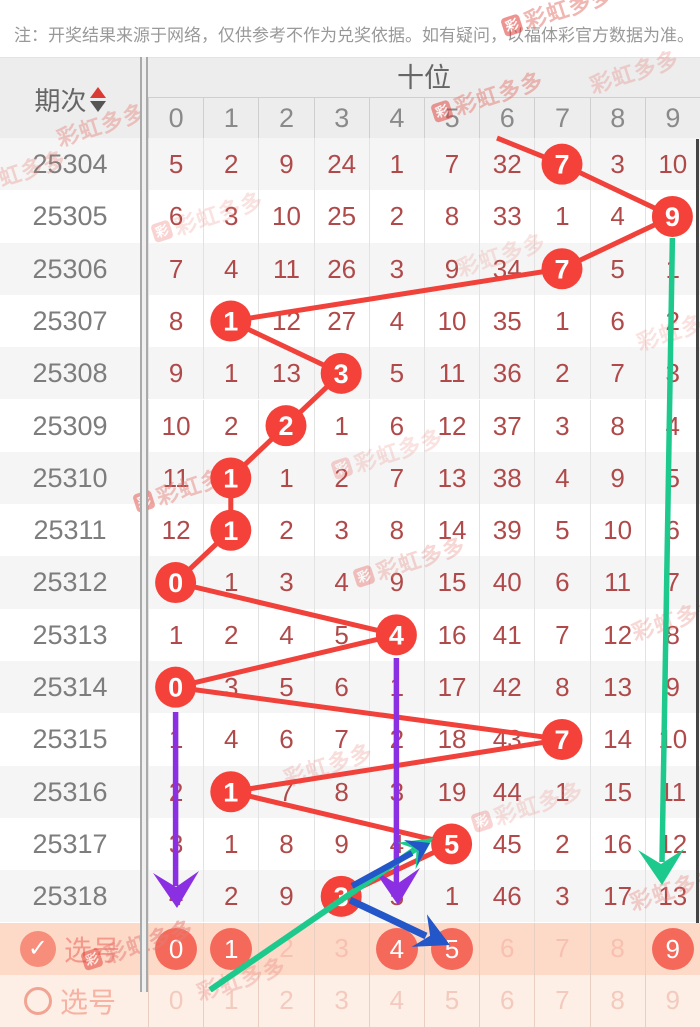 This screenshot has height=1027, width=700. What do you see at coordinates (285, 687) in the screenshot?
I see `digit-cell: 5` at bounding box center [285, 687].